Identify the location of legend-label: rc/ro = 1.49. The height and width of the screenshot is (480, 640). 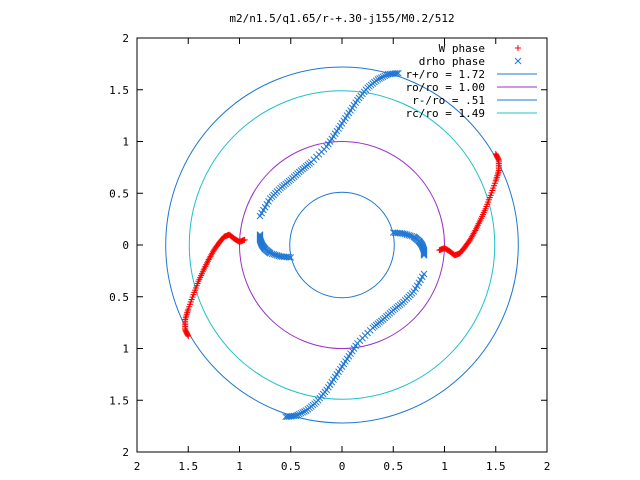
(445, 113).